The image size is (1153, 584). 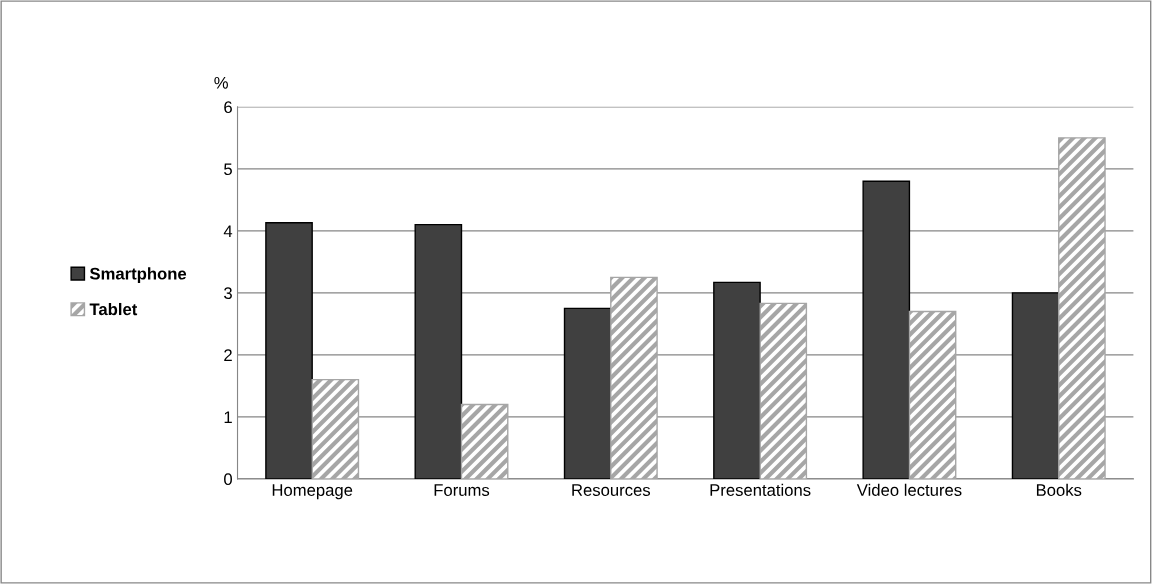 I want to click on x-tick-label: Forums, so click(x=462, y=490).